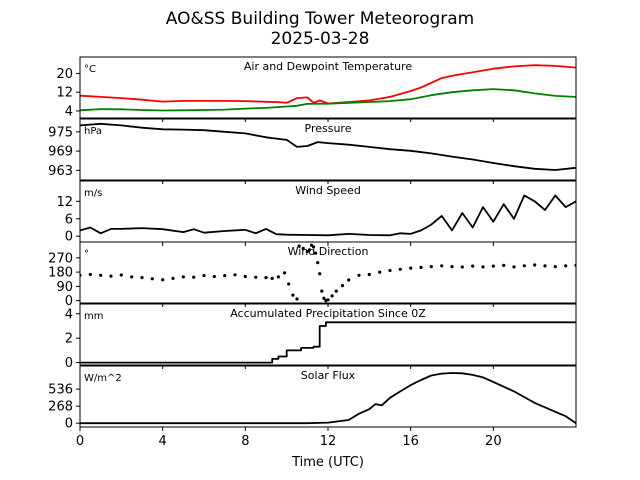 The image size is (640, 480). Describe the element at coordinates (327, 462) in the screenshot. I see `x-axis-label: Time (UTC)` at that location.